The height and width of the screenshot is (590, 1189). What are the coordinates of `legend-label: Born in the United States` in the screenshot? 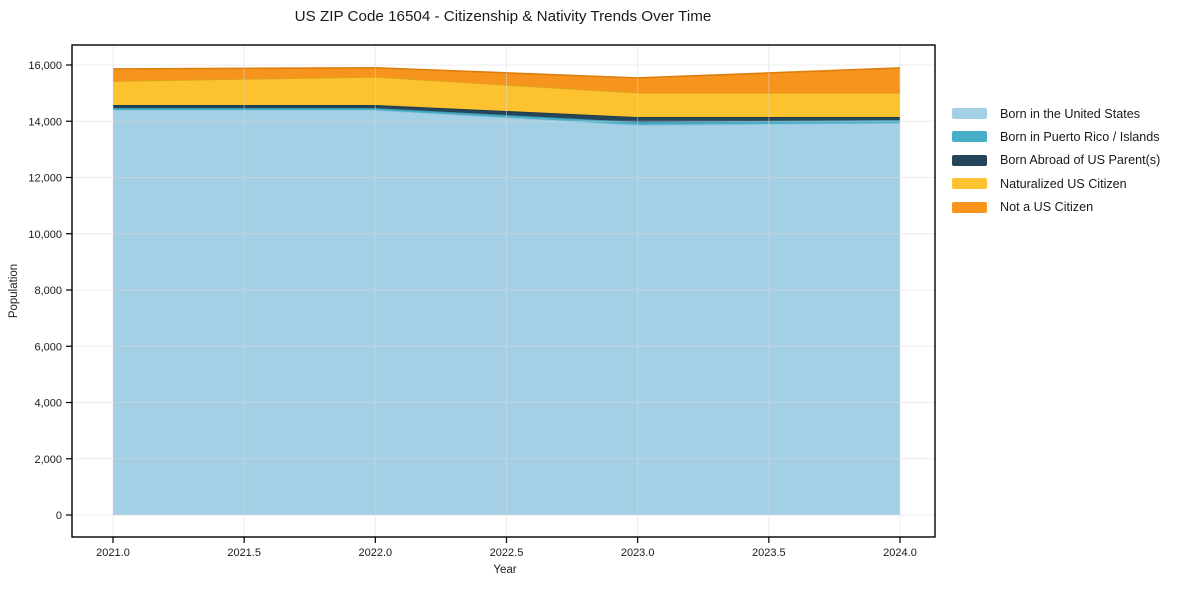 It's located at (1070, 113).